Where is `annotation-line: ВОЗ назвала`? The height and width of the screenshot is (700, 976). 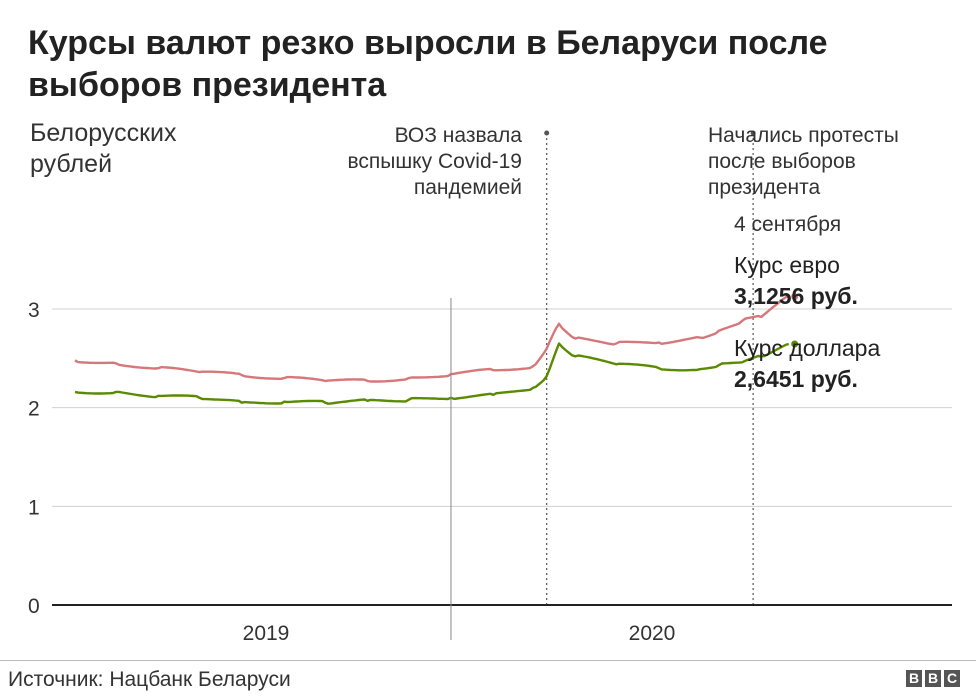
annotation-line: ВОЗ назвала is located at coordinates (458, 135).